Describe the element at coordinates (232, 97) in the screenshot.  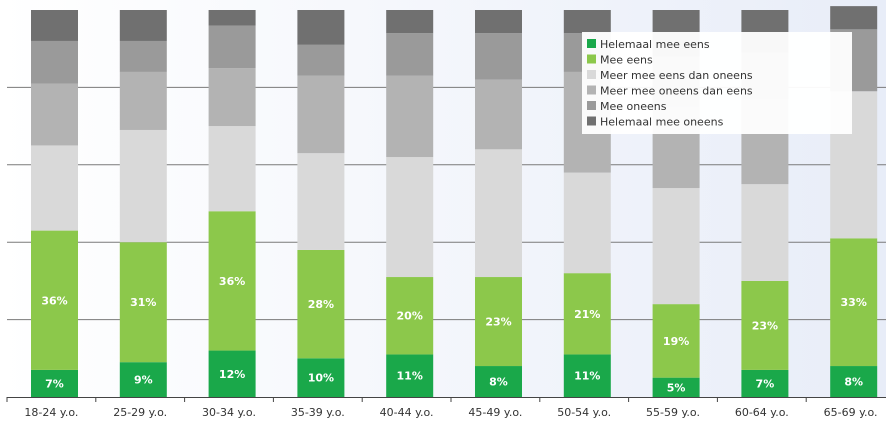
I see `bar-30-34-y-o-meer-mee-oneens-dan-eens` at that location.